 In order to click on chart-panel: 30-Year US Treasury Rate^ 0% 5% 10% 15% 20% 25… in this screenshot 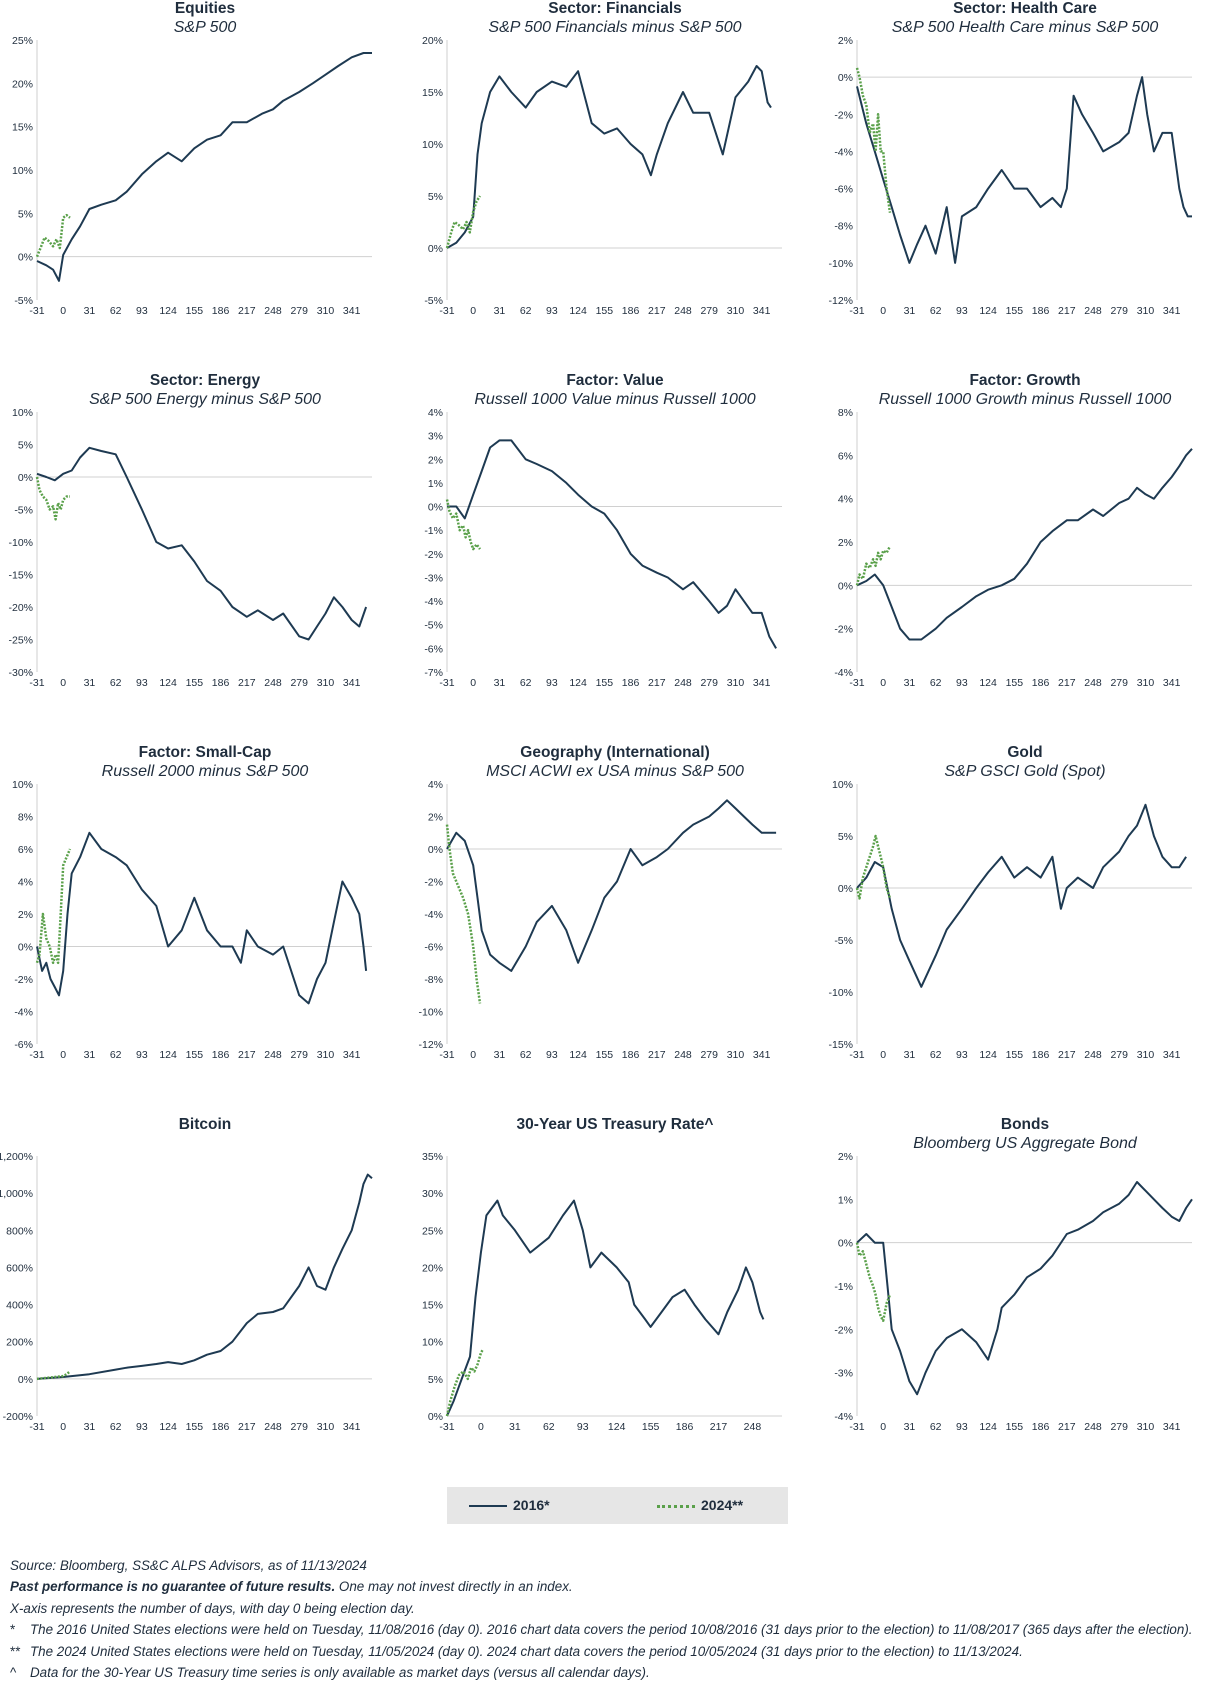, I will do `click(615, 1302)`.